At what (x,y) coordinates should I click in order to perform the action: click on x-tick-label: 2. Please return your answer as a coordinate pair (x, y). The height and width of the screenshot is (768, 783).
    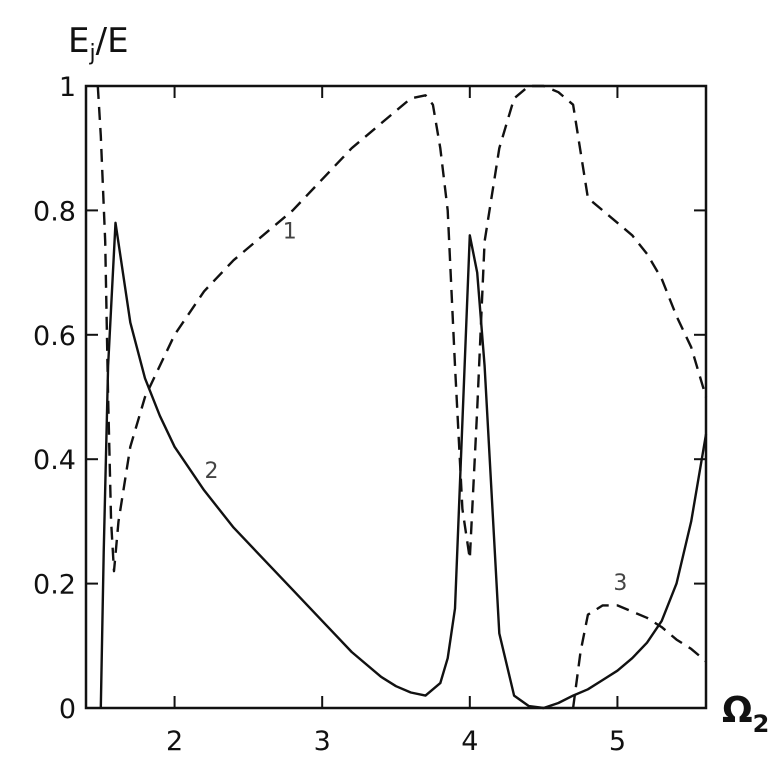
    Looking at the image, I should click on (174, 741).